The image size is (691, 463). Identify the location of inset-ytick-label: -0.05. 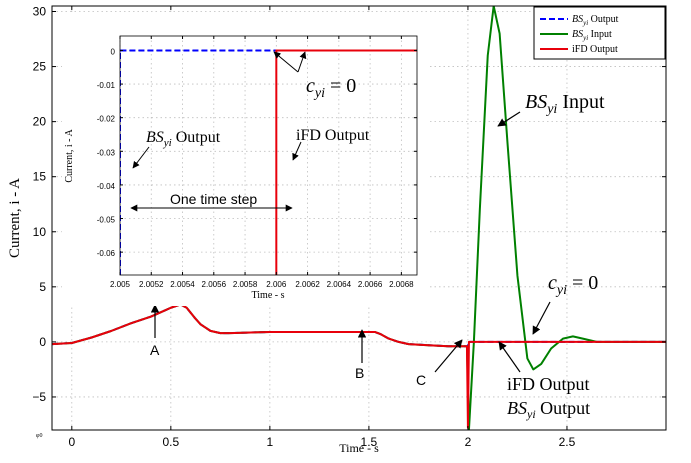
(106, 220).